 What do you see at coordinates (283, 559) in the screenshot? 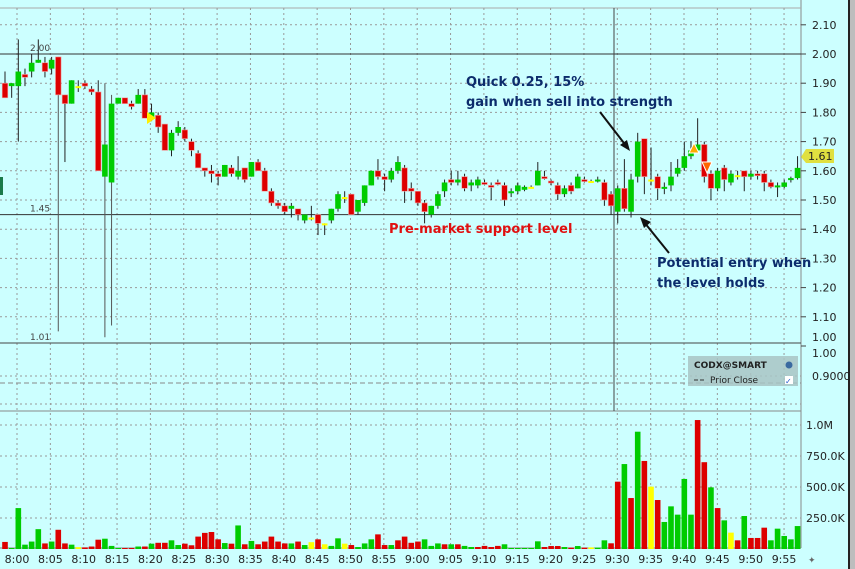
I see `time-tick-label: 8:40` at bounding box center [283, 559].